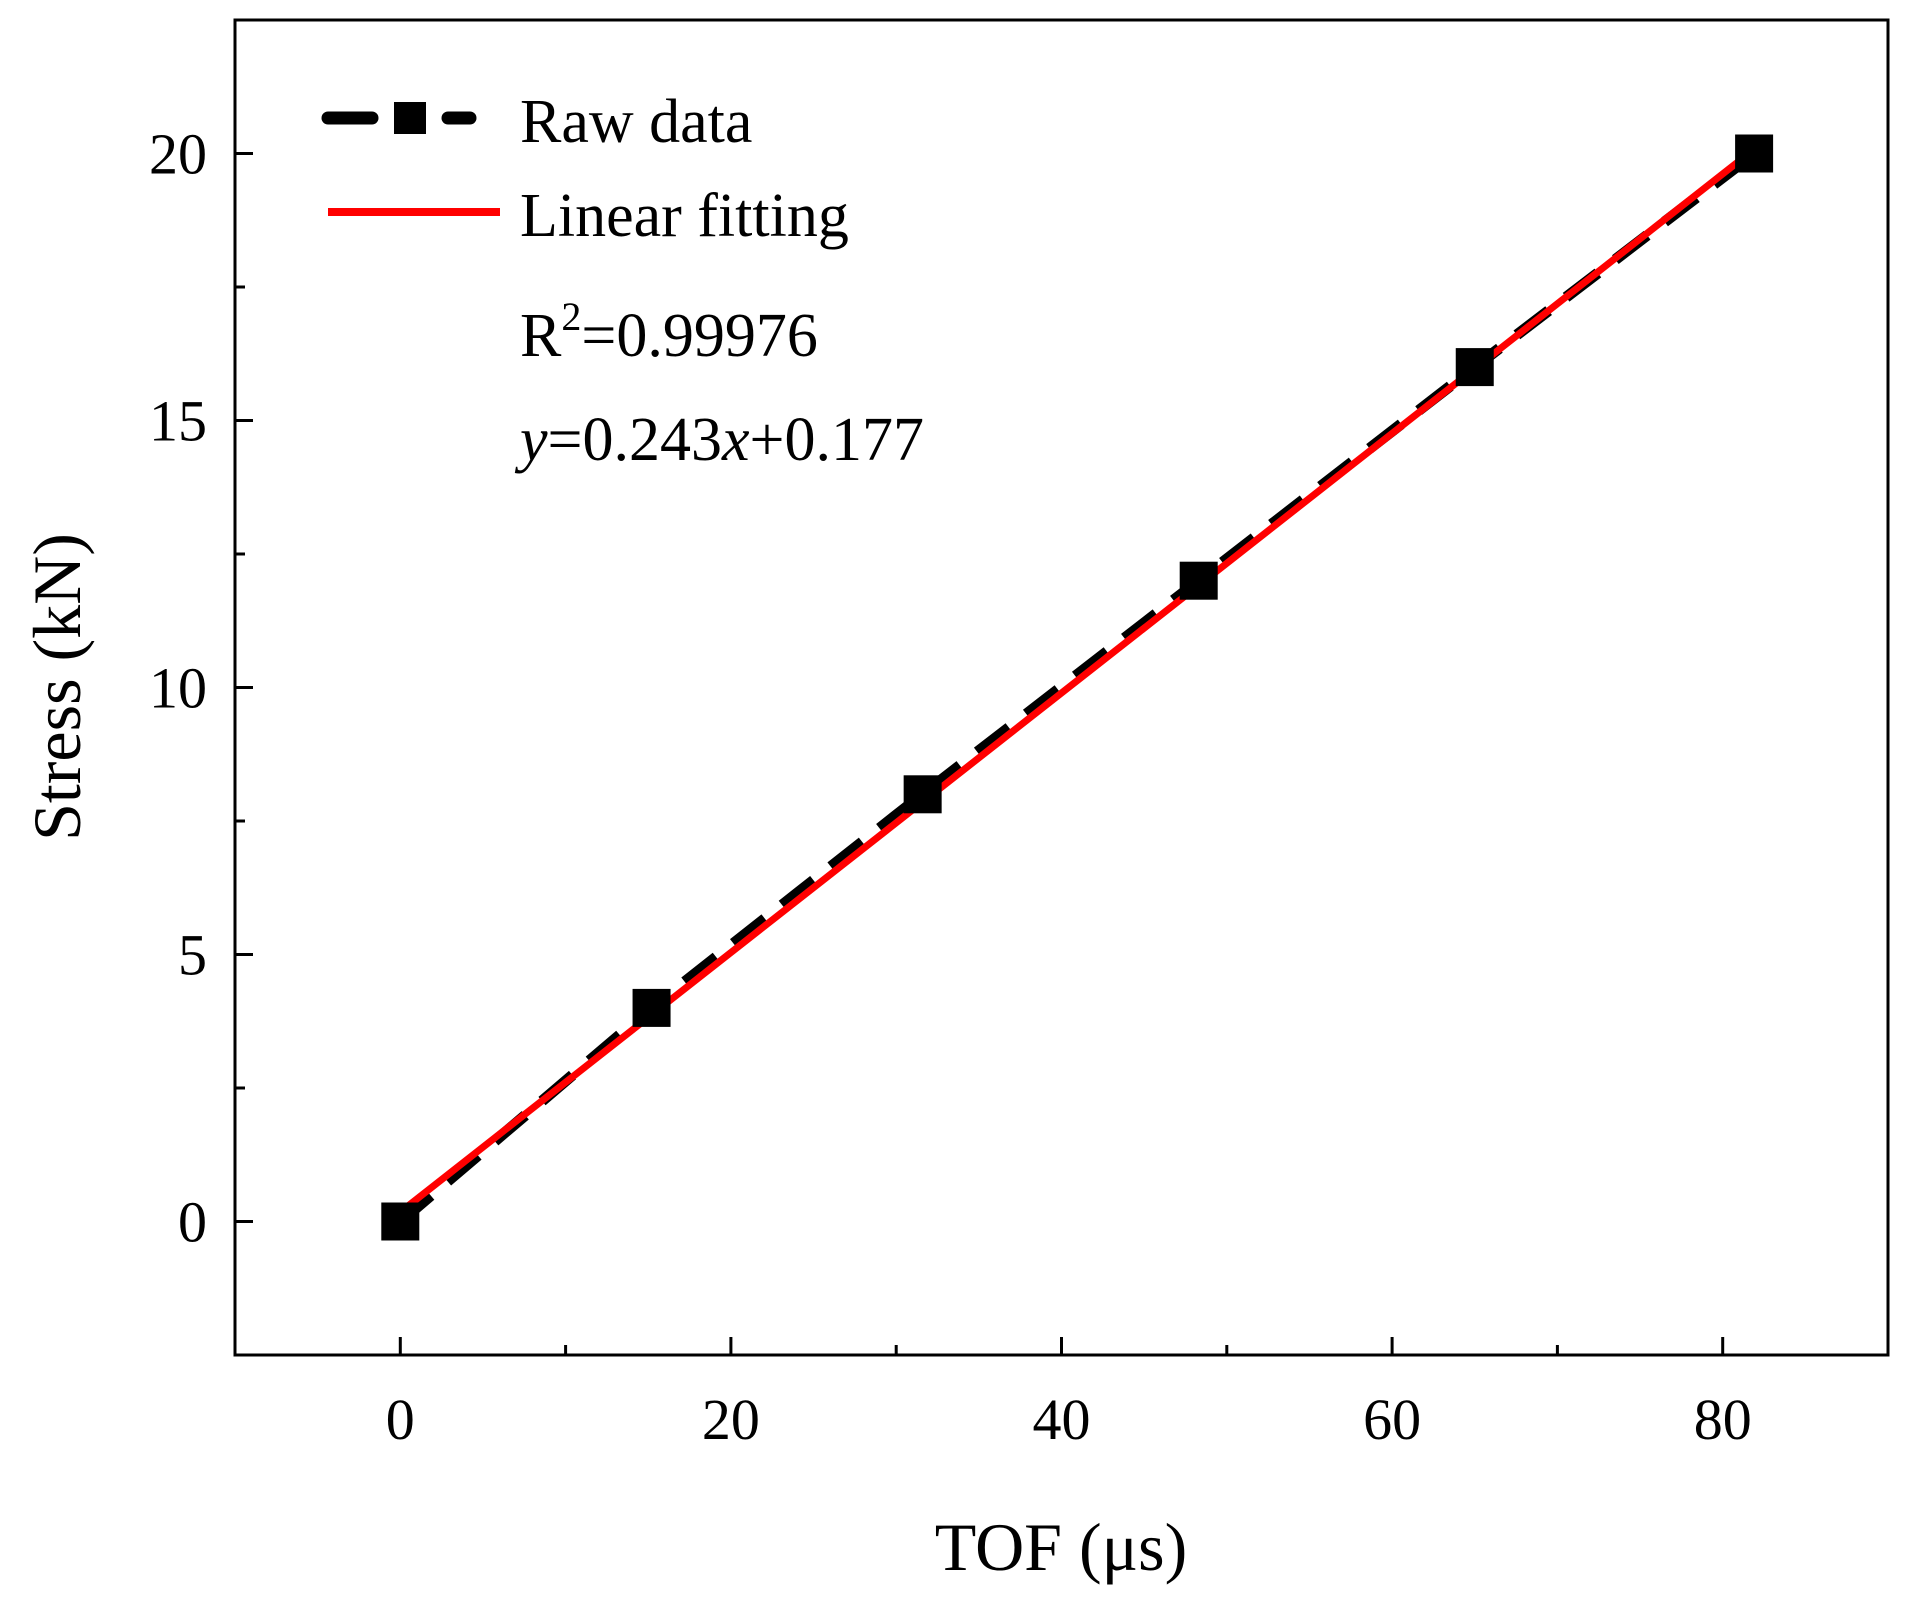 The width and height of the screenshot is (1906, 1604). I want to click on y-tick-labels: 0 5 10 15 20, so click(178, 688).